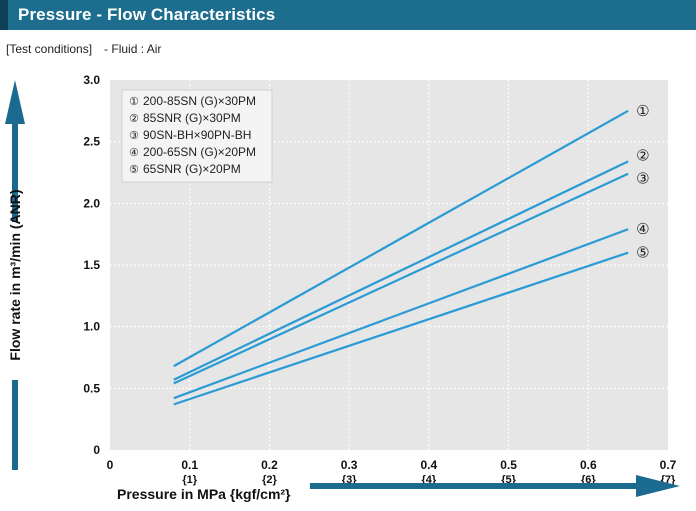 This screenshot has width=696, height=511. I want to click on x-tick-label: 0.5, so click(508, 465).